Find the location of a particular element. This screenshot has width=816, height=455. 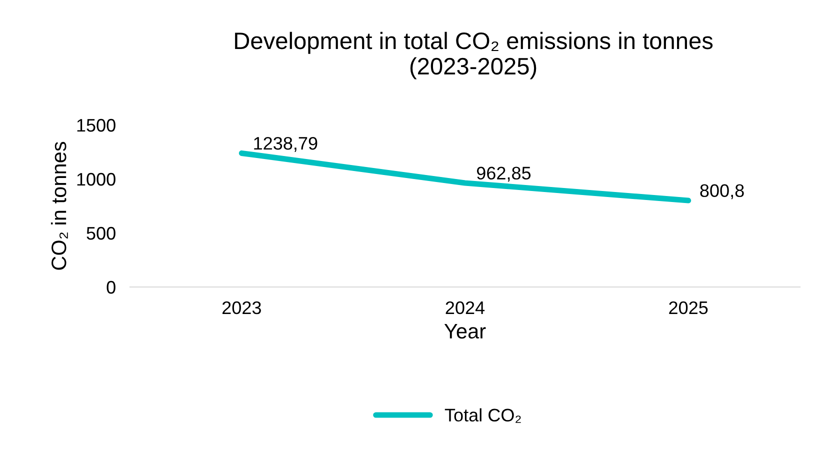

x-axis-title: Year is located at coordinates (465, 331).